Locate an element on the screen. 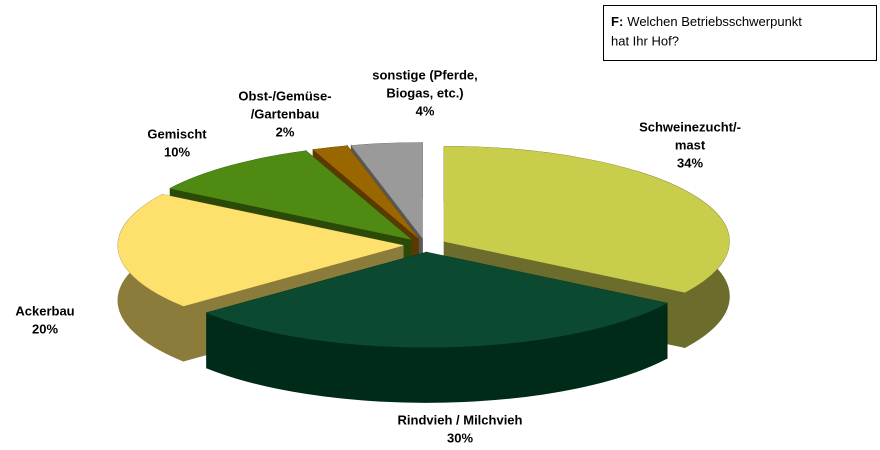 The width and height of the screenshot is (880, 450). note-line: hat Ihr Hof? is located at coordinates (645, 40).